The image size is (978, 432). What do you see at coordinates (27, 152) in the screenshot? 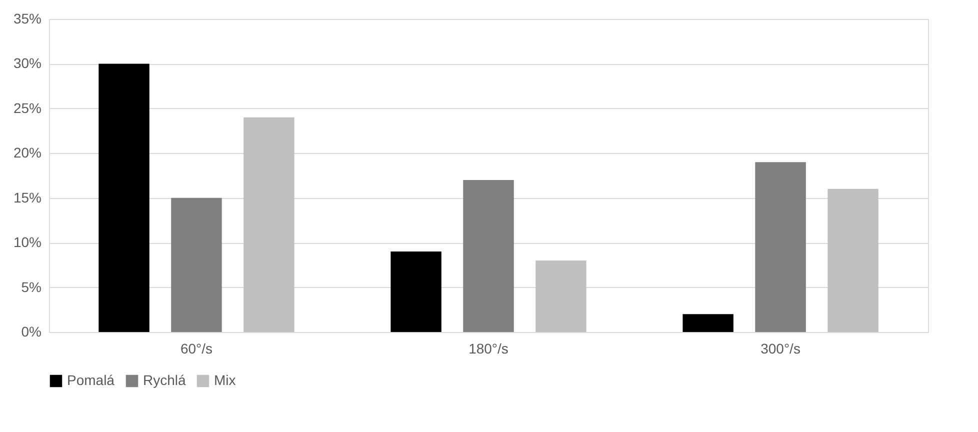
I see `y-tick-label: 20%` at bounding box center [27, 152].